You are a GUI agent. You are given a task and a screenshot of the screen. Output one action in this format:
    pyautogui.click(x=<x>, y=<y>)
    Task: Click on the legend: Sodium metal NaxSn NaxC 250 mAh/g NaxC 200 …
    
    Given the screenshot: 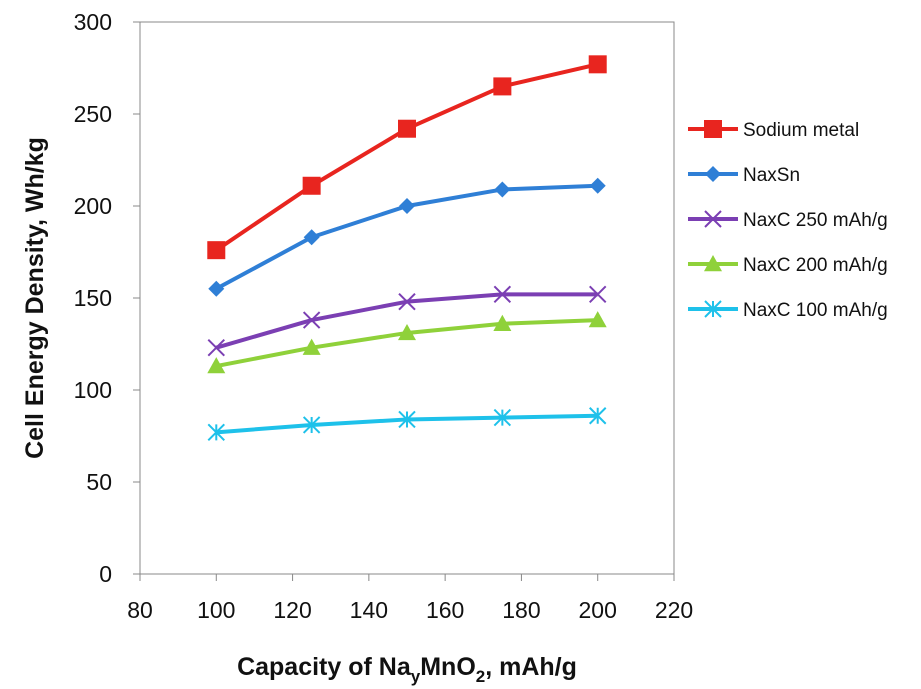 What is the action you would take?
    pyautogui.click(x=788, y=220)
    